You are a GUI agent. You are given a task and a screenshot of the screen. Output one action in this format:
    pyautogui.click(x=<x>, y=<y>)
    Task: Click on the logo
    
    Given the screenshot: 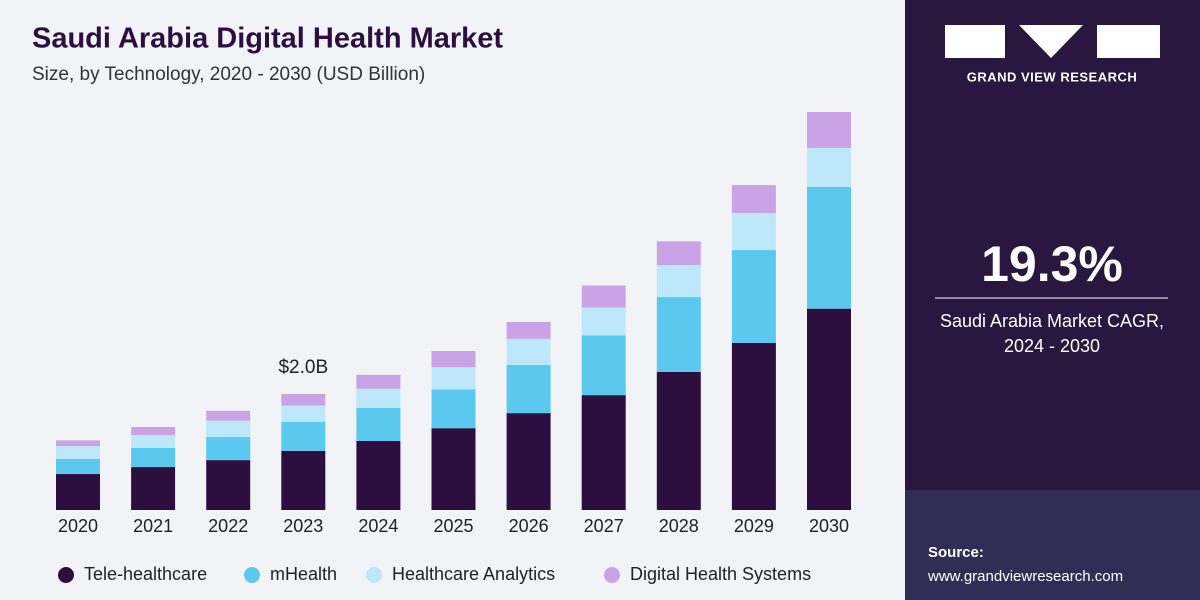 What is the action you would take?
    pyautogui.click(x=1052, y=41)
    